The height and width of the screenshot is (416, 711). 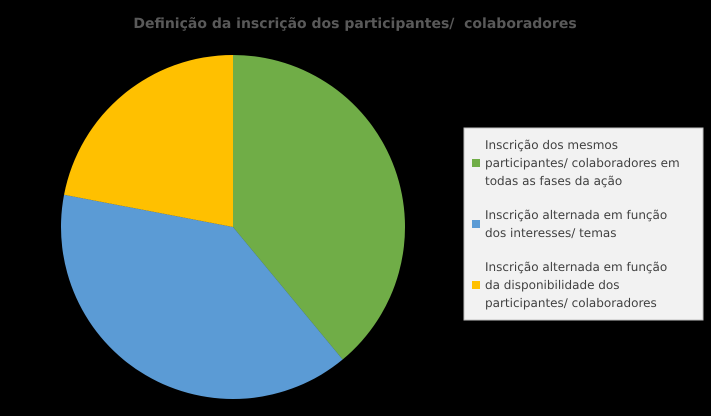 What do you see at coordinates (578, 285) in the screenshot?
I see `legend-label: Inscrição alternada em função da disponibilidade dos participantes/ colaboradores` at bounding box center [578, 285].